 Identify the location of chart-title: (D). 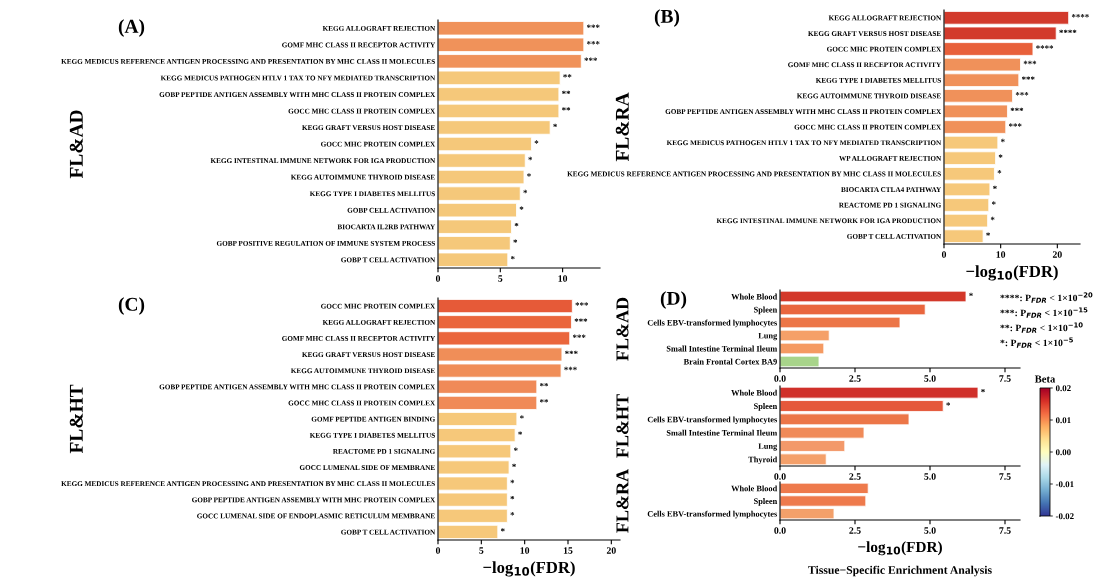
(673, 300).